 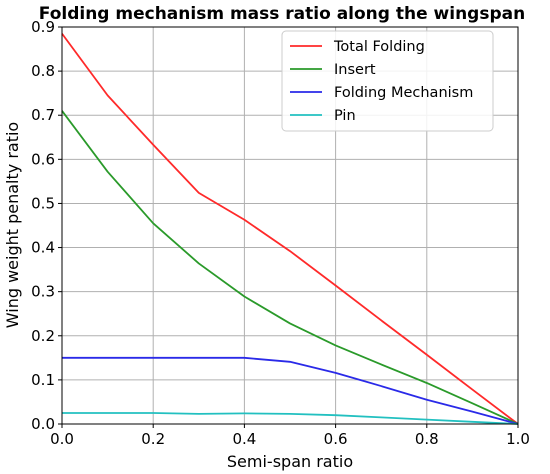 What do you see at coordinates (290, 390) in the screenshot?
I see `series-line-folding-mechanism` at bounding box center [290, 390].